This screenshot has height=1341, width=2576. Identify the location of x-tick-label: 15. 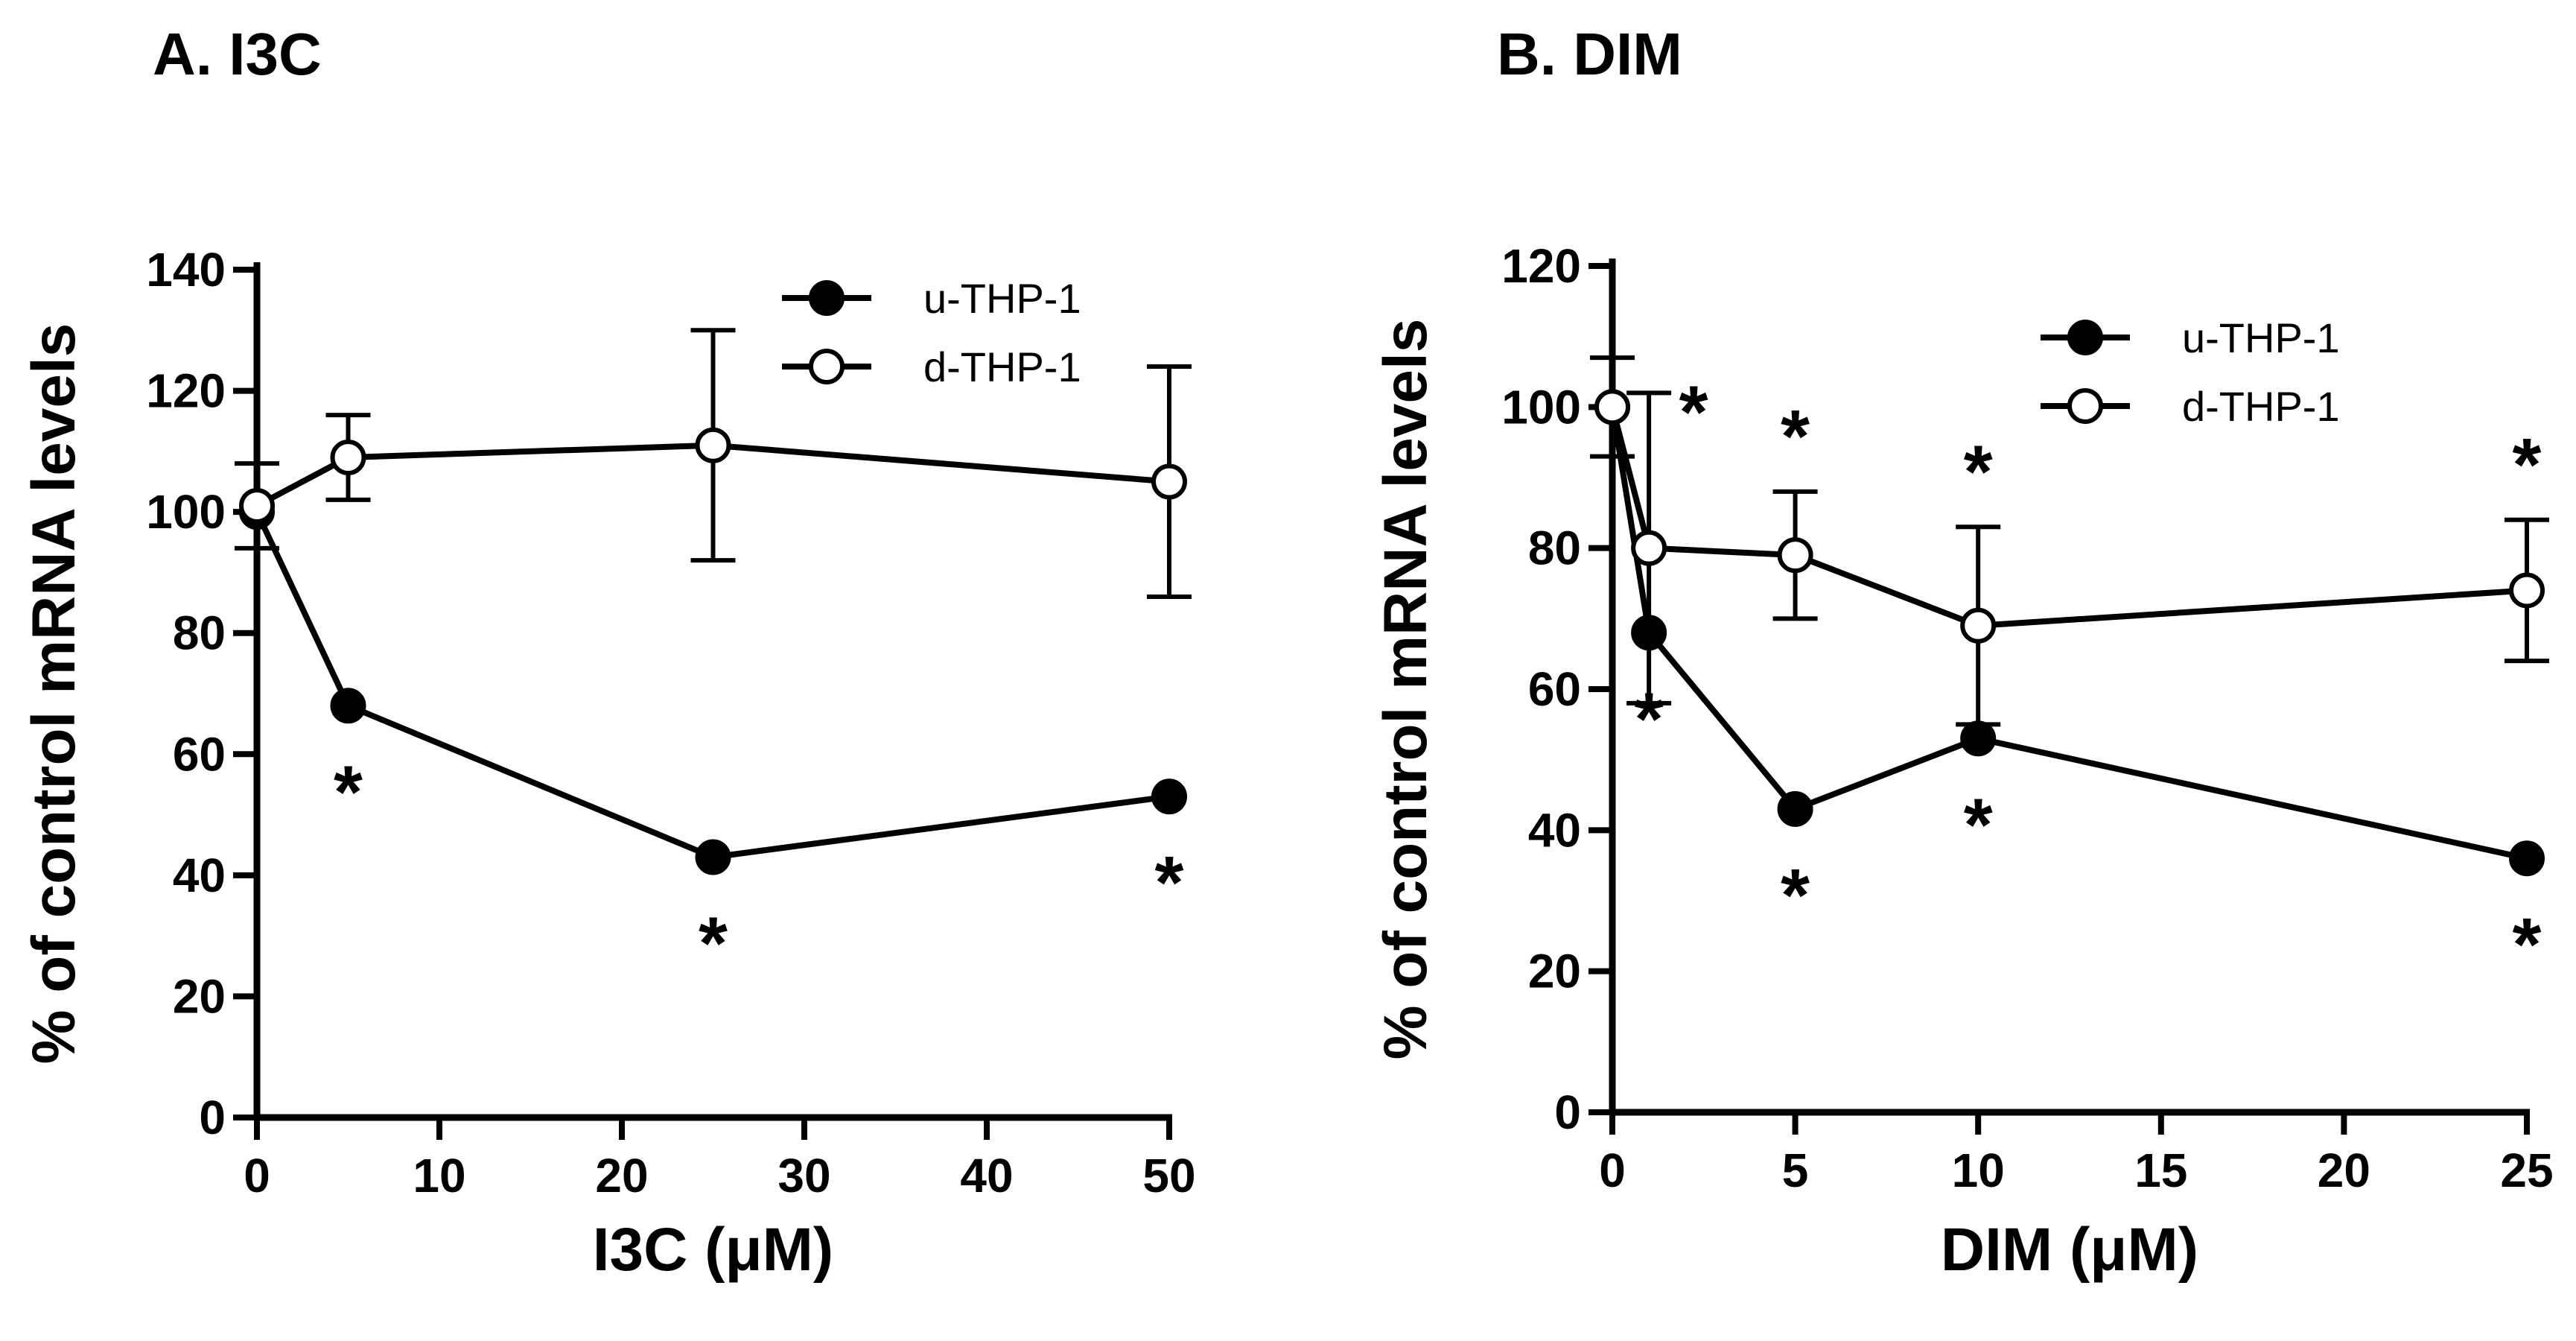
(2160, 1170).